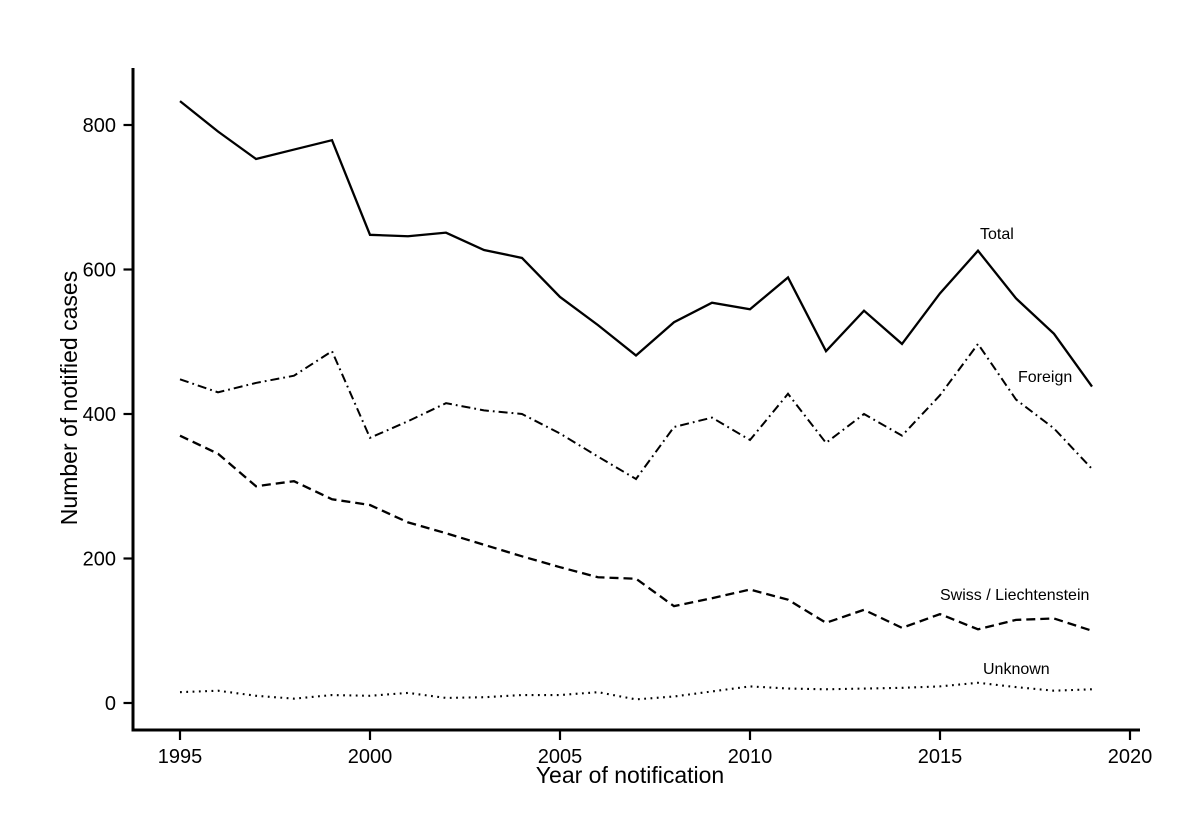 The height and width of the screenshot is (814, 1200). I want to click on series-label-foreign: Foreign, so click(1045, 377).